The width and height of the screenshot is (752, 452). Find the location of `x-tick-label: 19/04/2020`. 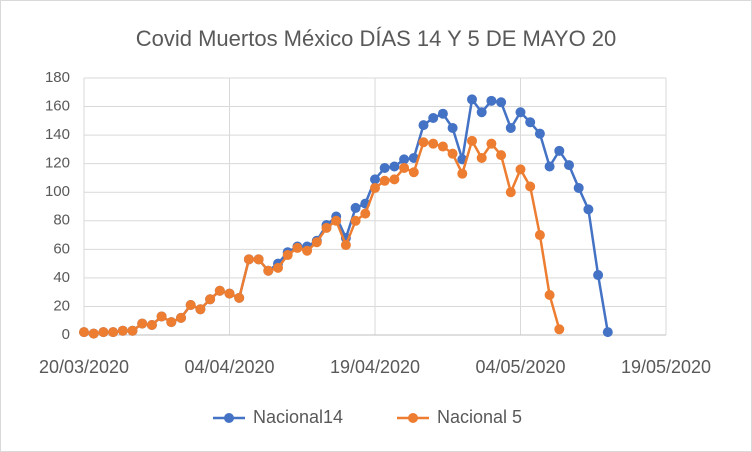

x-tick-label: 19/04/2020 is located at coordinates (375, 367).